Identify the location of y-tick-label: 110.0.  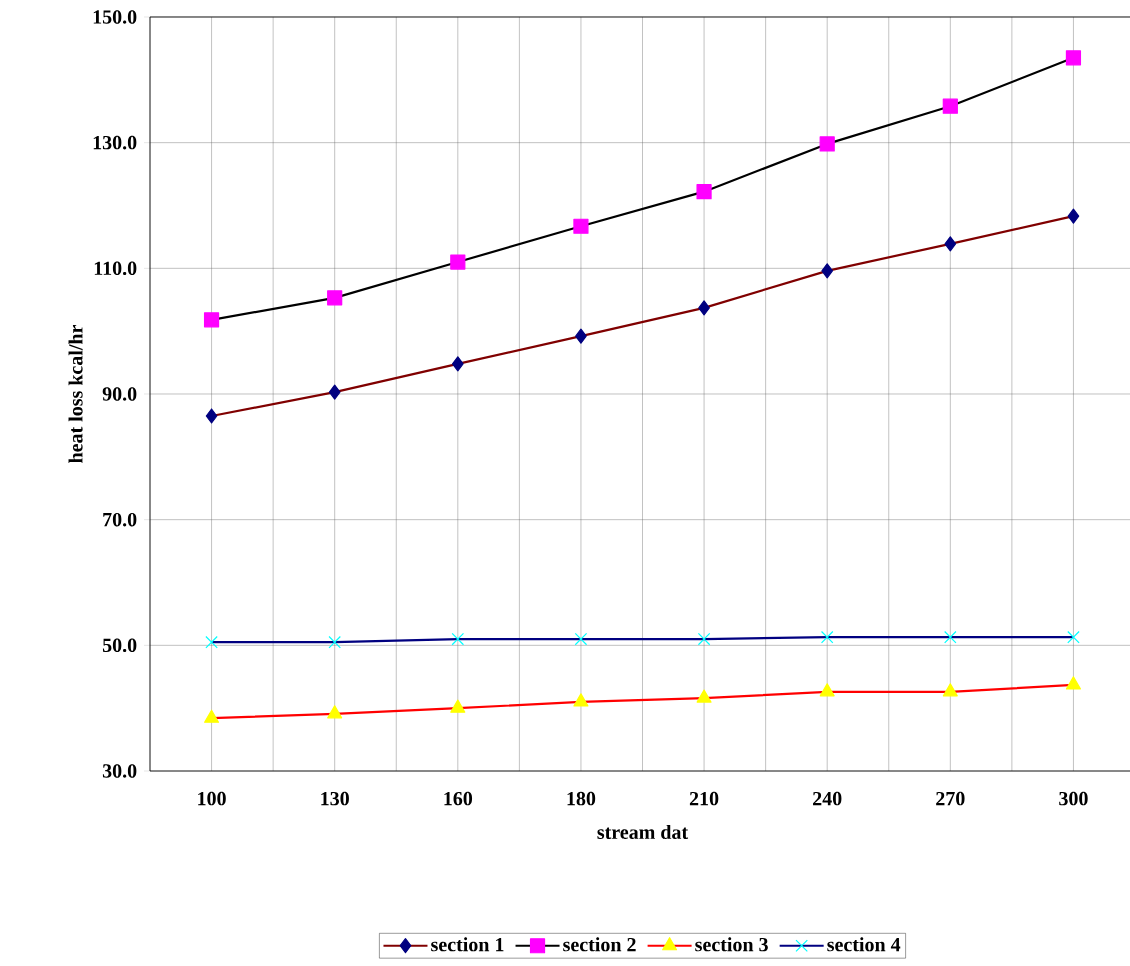
(115, 268).